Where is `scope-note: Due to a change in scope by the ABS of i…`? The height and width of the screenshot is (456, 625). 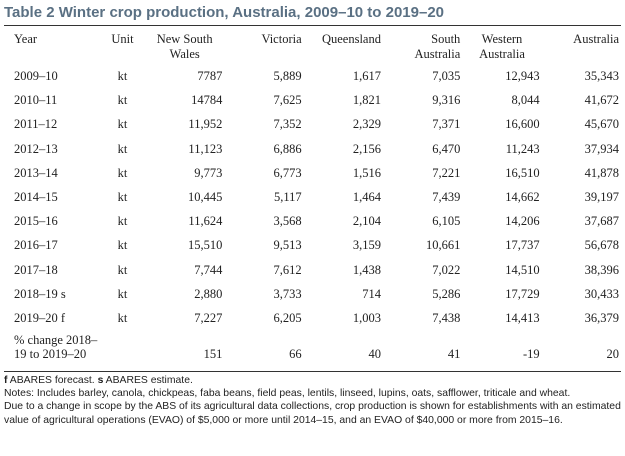 scope-note: Due to a change in scope by the ABS of i… is located at coordinates (312, 413).